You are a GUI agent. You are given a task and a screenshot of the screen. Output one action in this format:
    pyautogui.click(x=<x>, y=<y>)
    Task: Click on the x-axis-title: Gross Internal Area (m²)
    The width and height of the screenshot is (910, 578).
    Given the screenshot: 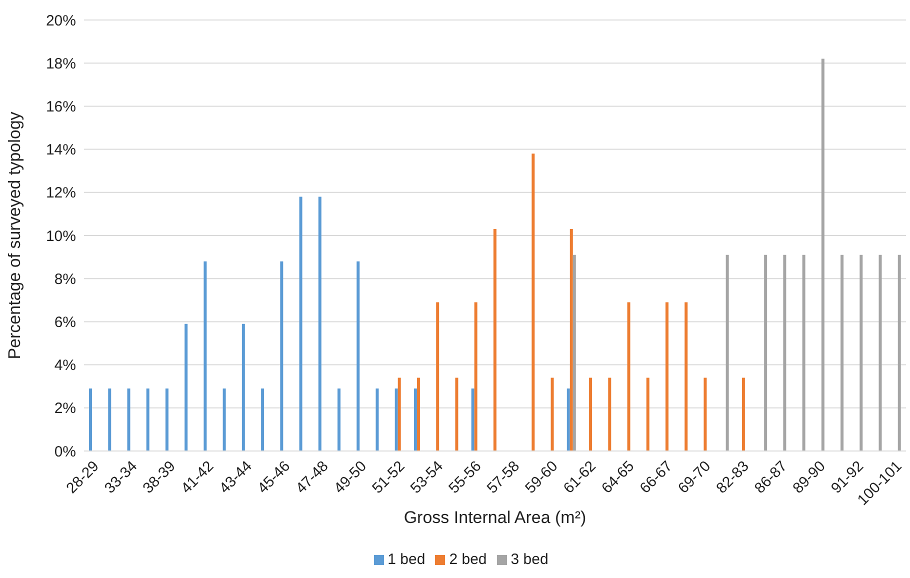 What is the action you would take?
    pyautogui.click(x=495, y=517)
    